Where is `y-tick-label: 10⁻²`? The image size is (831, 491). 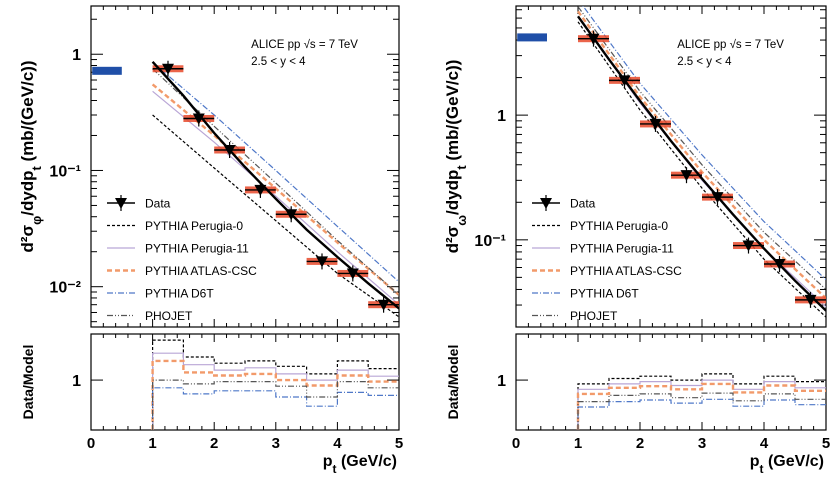 y-tick-label: 10⁻² is located at coordinates (65, 288).